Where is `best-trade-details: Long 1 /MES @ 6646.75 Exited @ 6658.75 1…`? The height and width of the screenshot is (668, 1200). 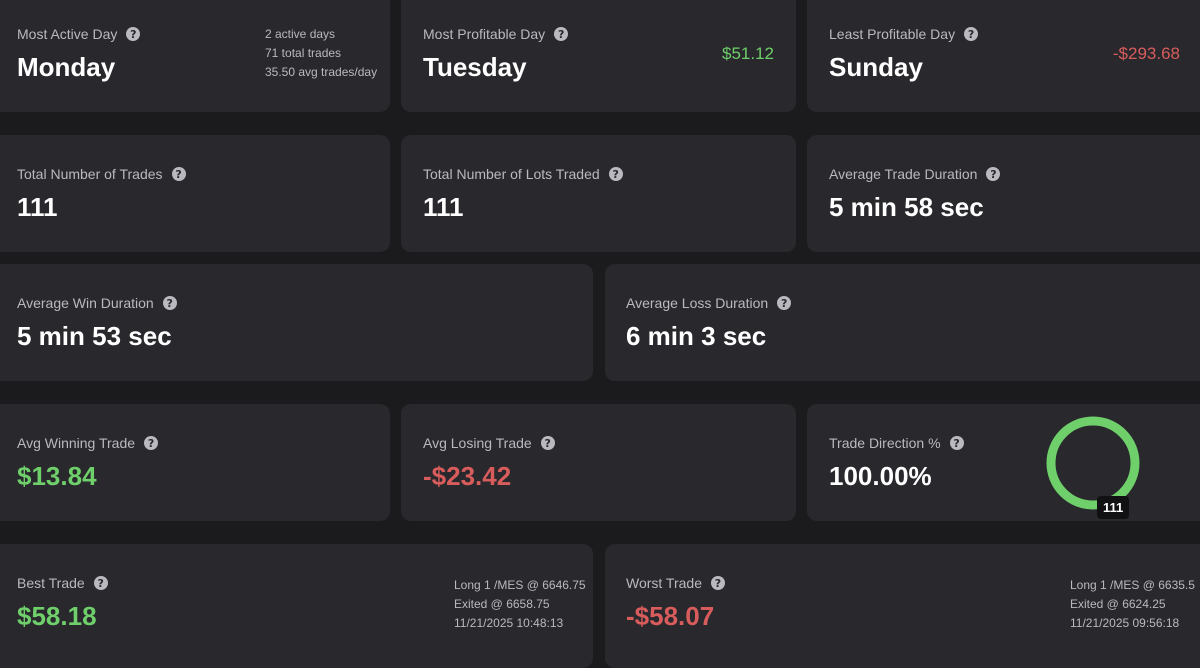 best-trade-details: Long 1 /MES @ 6646.75 Exited @ 6658.75 1… is located at coordinates (520, 604).